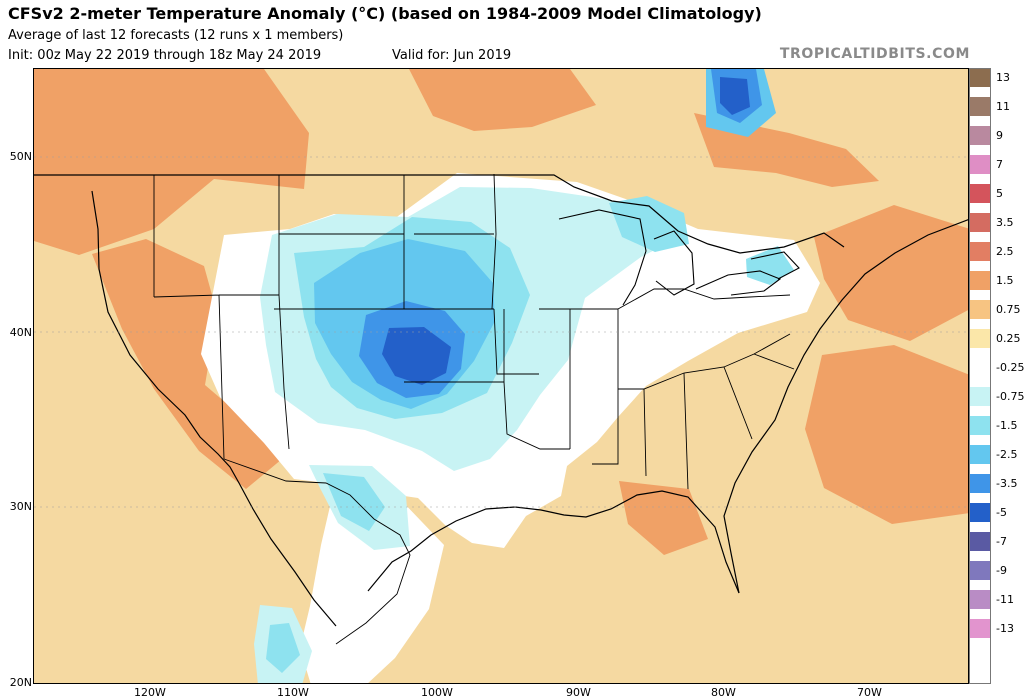  Describe the element at coordinates (1007, 483) in the screenshot. I see `legend-label-neg-3-5: -3.5` at that location.